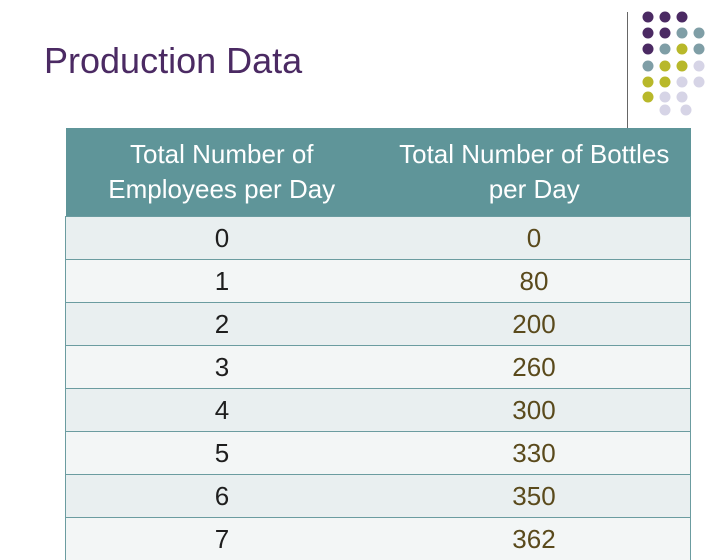 This screenshot has width=720, height=560. What do you see at coordinates (534, 367) in the screenshot?
I see `table-cell: 260` at bounding box center [534, 367].